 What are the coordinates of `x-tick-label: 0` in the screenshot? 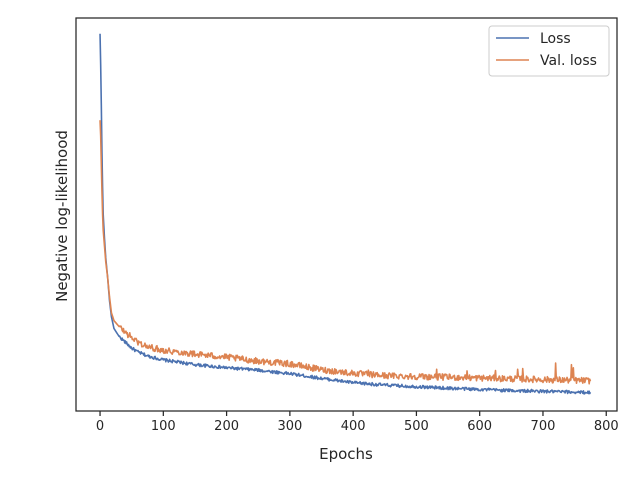 It's located at (100, 426).